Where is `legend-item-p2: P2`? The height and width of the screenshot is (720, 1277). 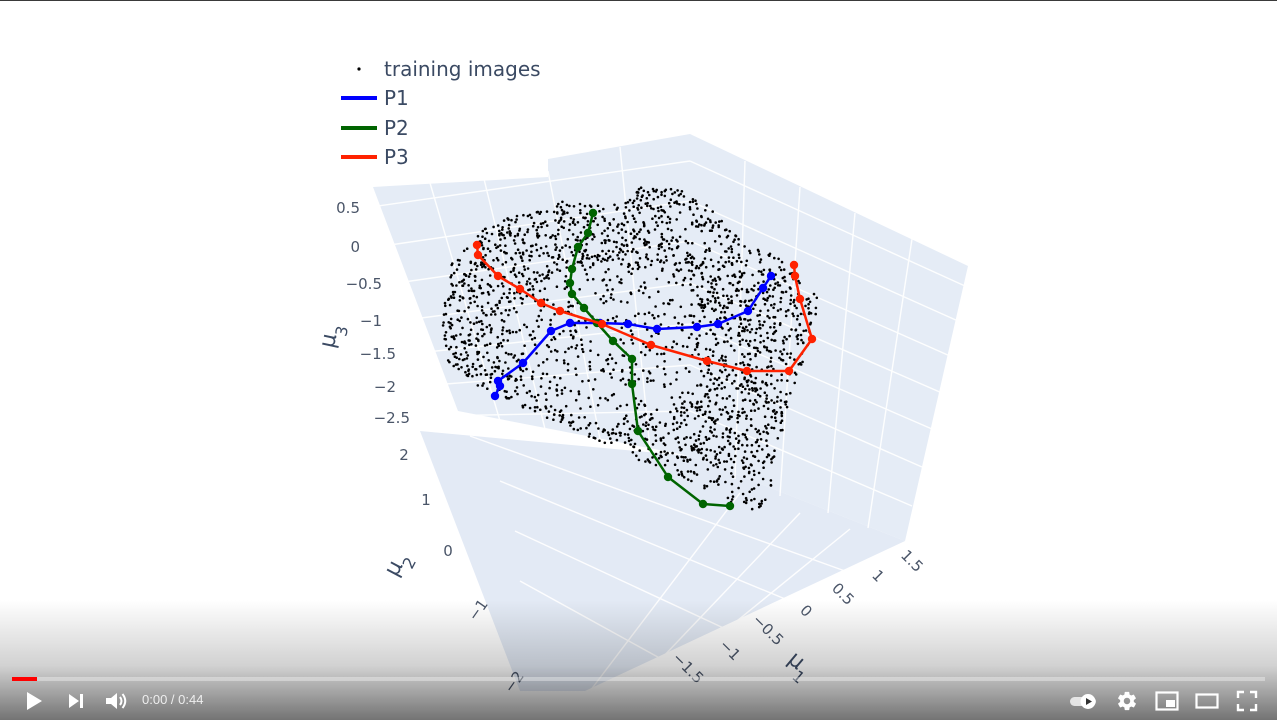 legend-item-p2: P2 is located at coordinates (375, 128).